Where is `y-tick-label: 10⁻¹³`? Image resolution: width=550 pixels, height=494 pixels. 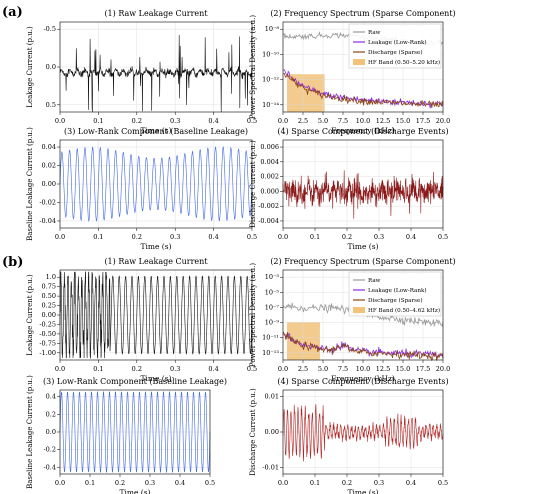 y-tick-label: 10⁻¹³ is located at coordinates (270, 353).